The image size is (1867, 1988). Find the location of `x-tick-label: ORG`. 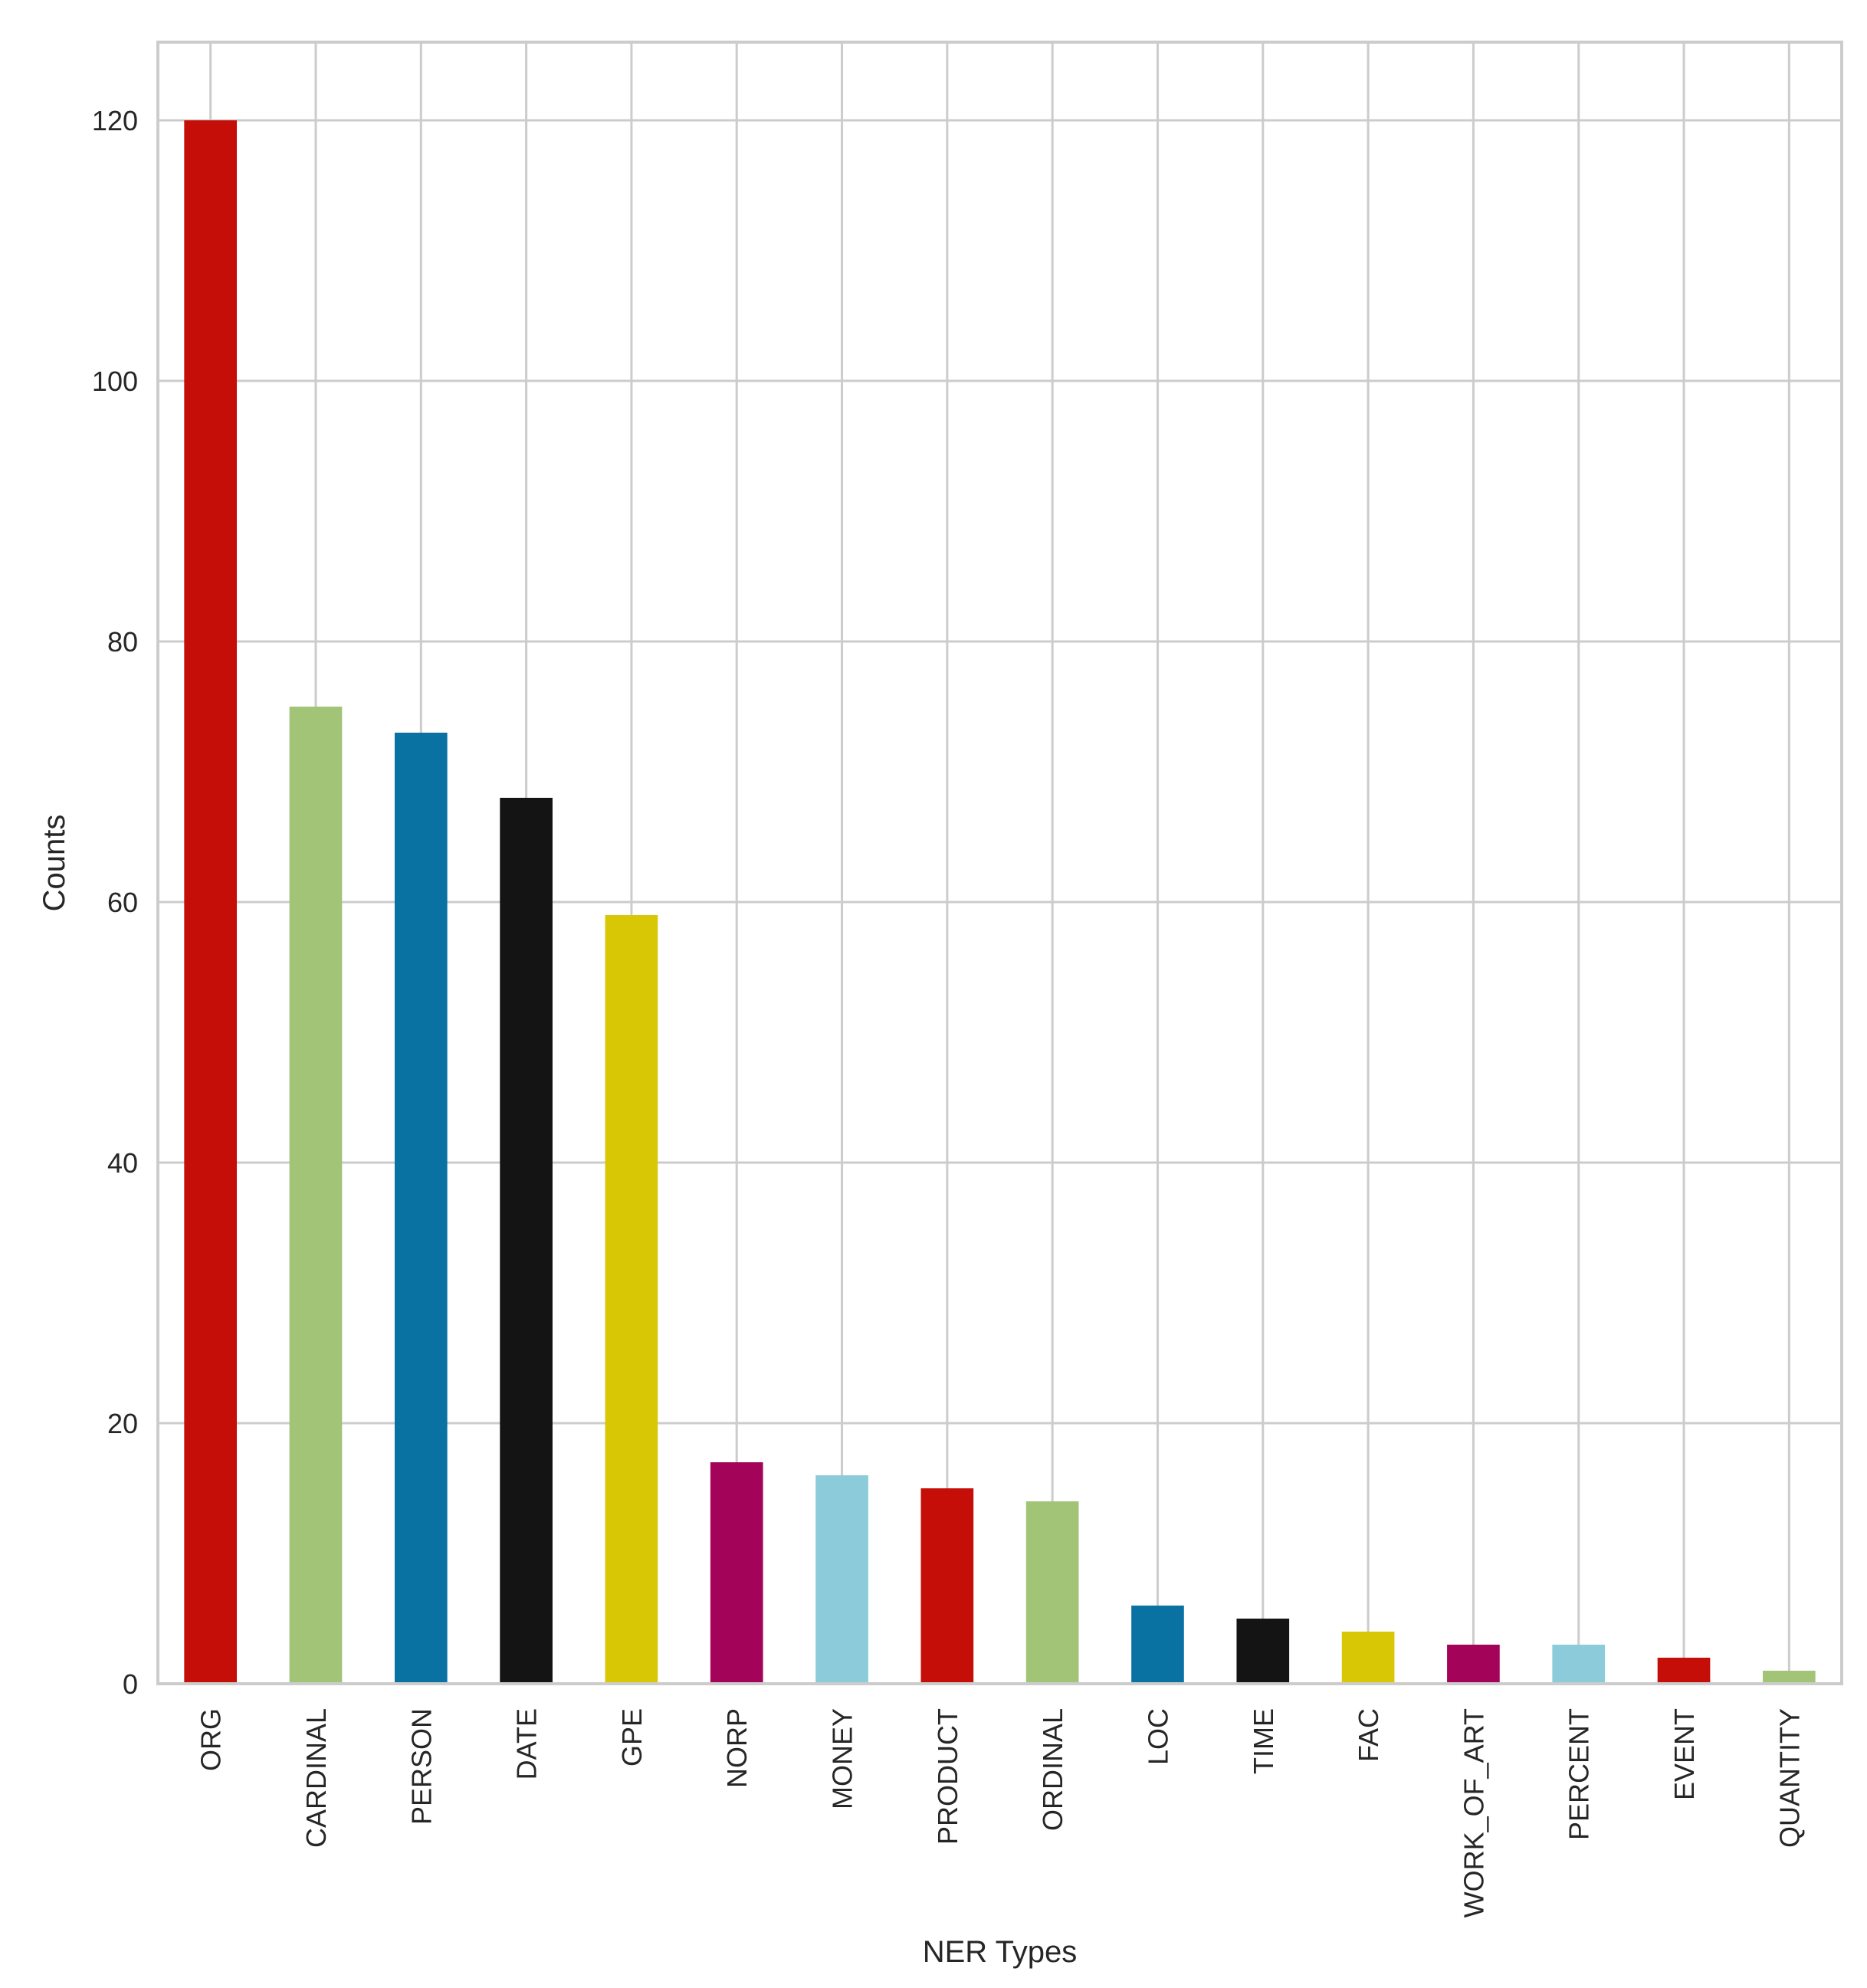

x-tick-label: ORG is located at coordinates (211, 1739).